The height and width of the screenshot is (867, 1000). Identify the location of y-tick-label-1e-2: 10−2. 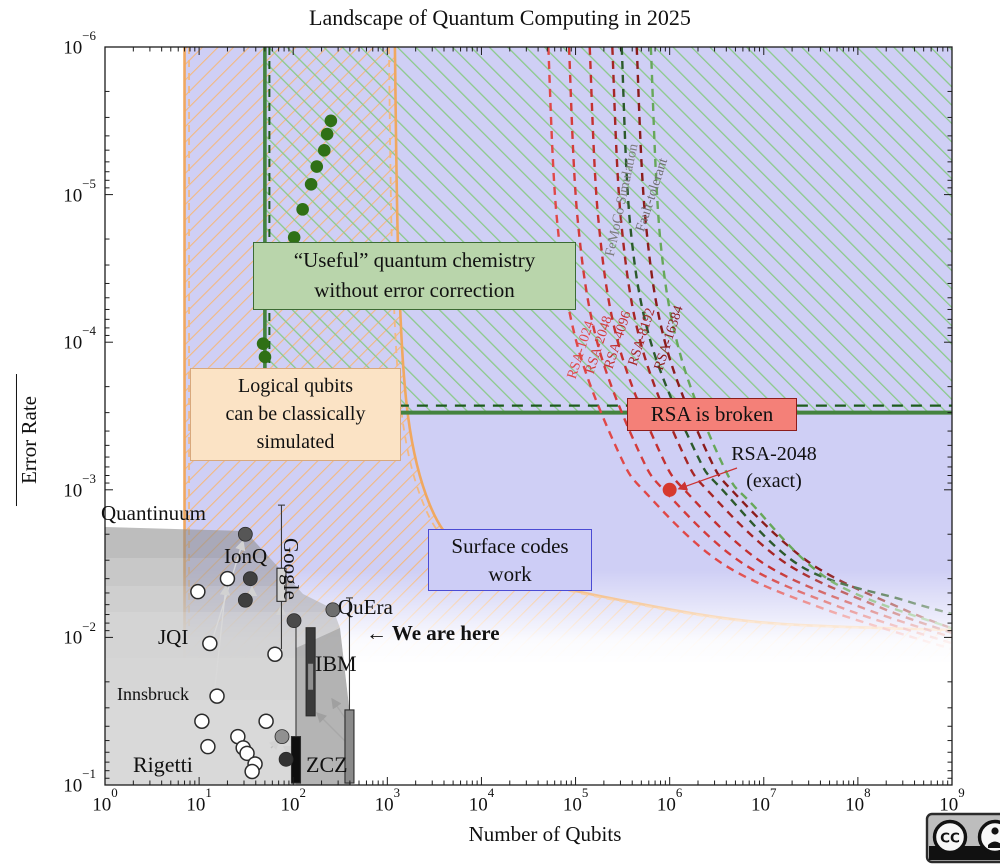
(79, 633).